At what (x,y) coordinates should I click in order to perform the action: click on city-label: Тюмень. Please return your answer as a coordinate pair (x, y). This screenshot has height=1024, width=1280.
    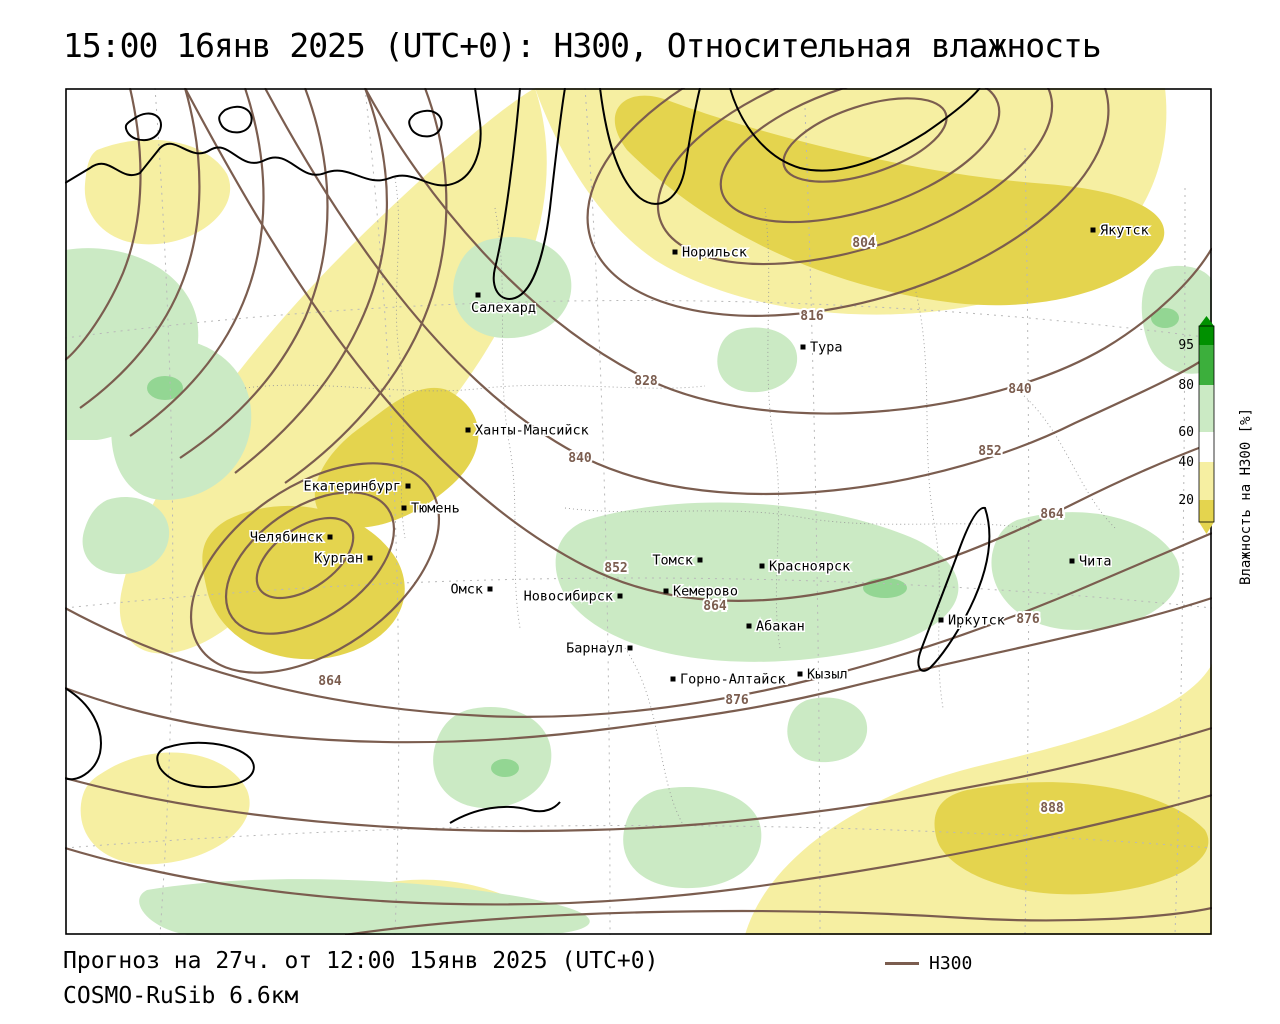
    Looking at the image, I should click on (435, 509).